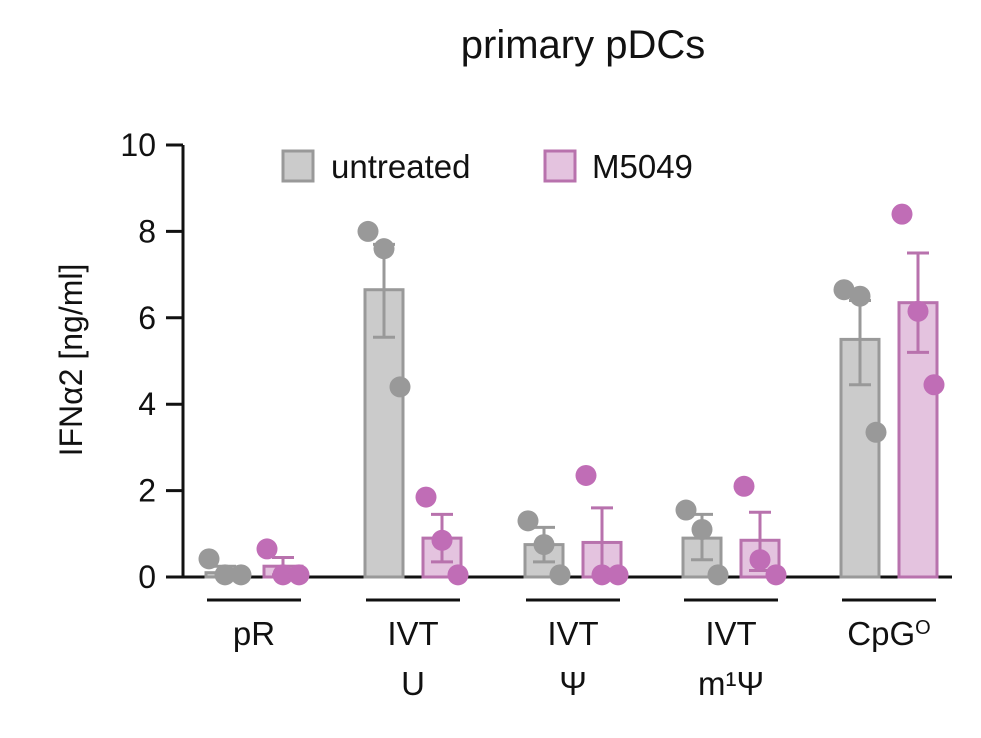  What do you see at coordinates (298, 166) in the screenshot?
I see `legend-swatch-untreated` at bounding box center [298, 166].